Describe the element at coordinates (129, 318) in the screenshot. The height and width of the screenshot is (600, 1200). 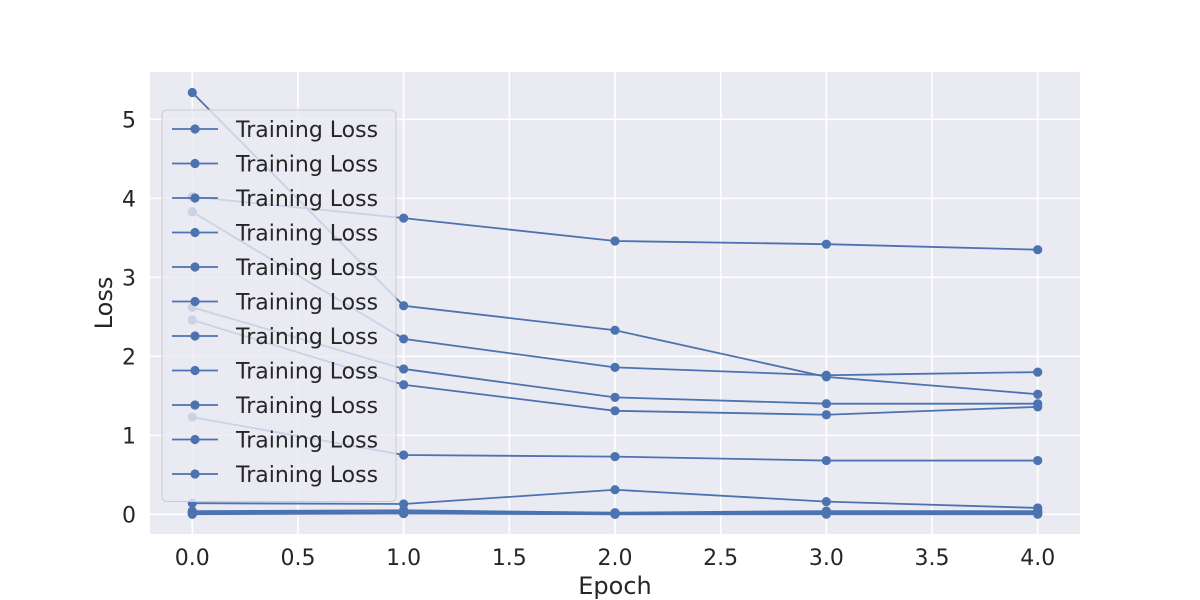
I see `y-axis-ticks: 0 1 2 3 4 5` at that location.